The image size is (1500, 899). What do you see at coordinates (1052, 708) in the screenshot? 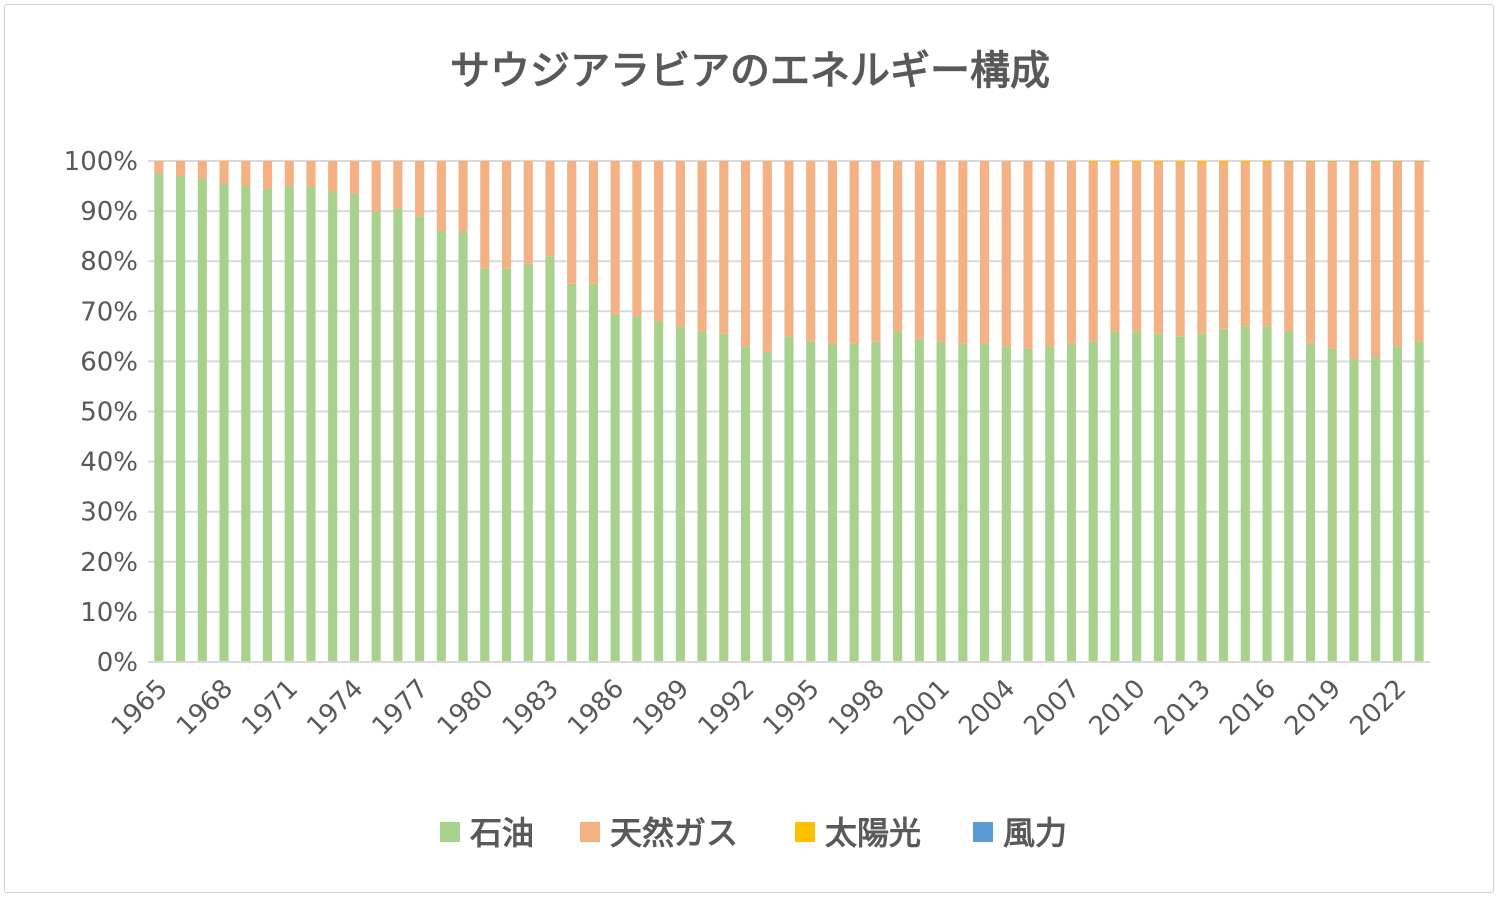
I see `x-tick-label: 2007` at bounding box center [1052, 708].